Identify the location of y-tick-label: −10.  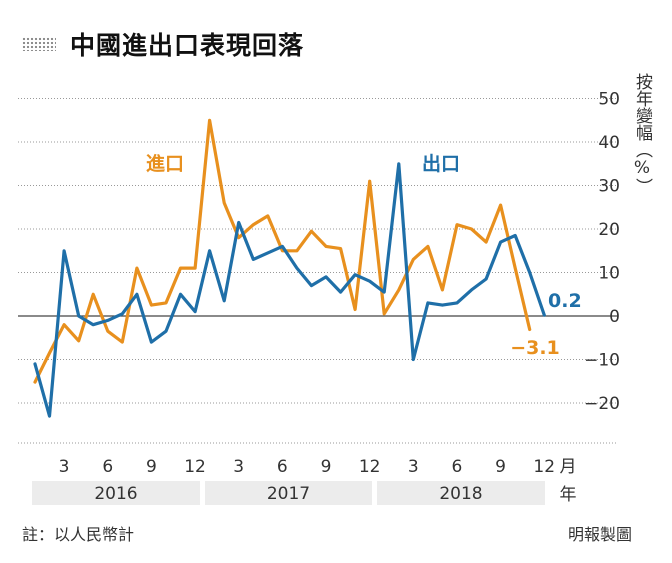
(602, 361).